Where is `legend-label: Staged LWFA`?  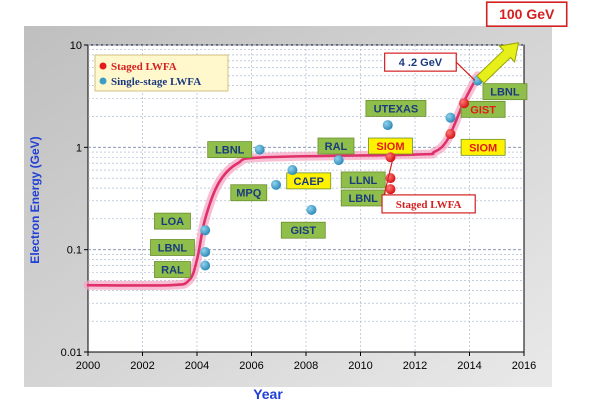
legend-label: Staged LWFA is located at coordinates (144, 67).